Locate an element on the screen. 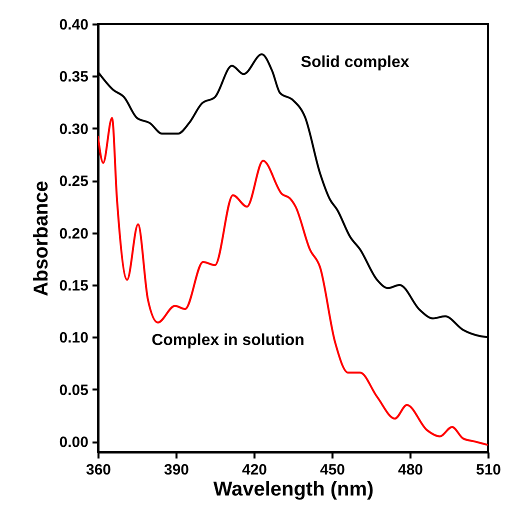  y-axis-title: Absorbance is located at coordinates (41, 238).